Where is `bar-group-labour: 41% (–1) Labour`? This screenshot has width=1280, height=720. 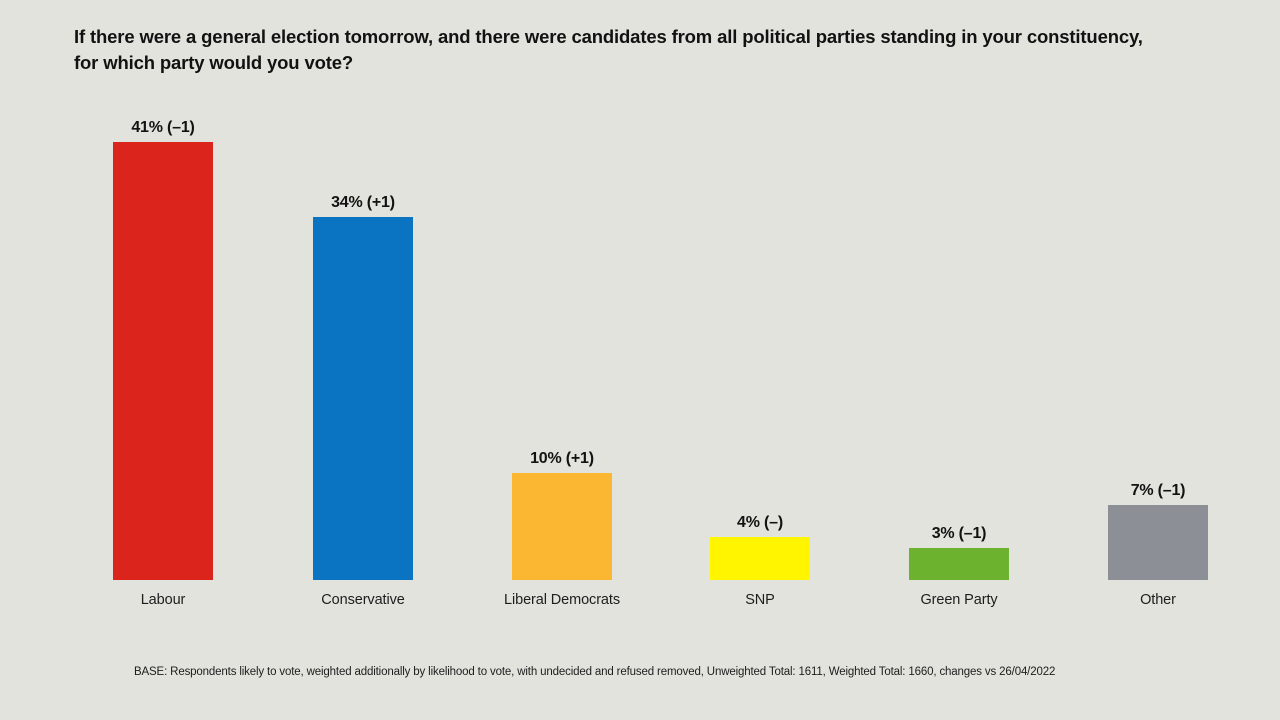 bar-group-labour: 41% (–1) Labour is located at coordinates (163, 334).